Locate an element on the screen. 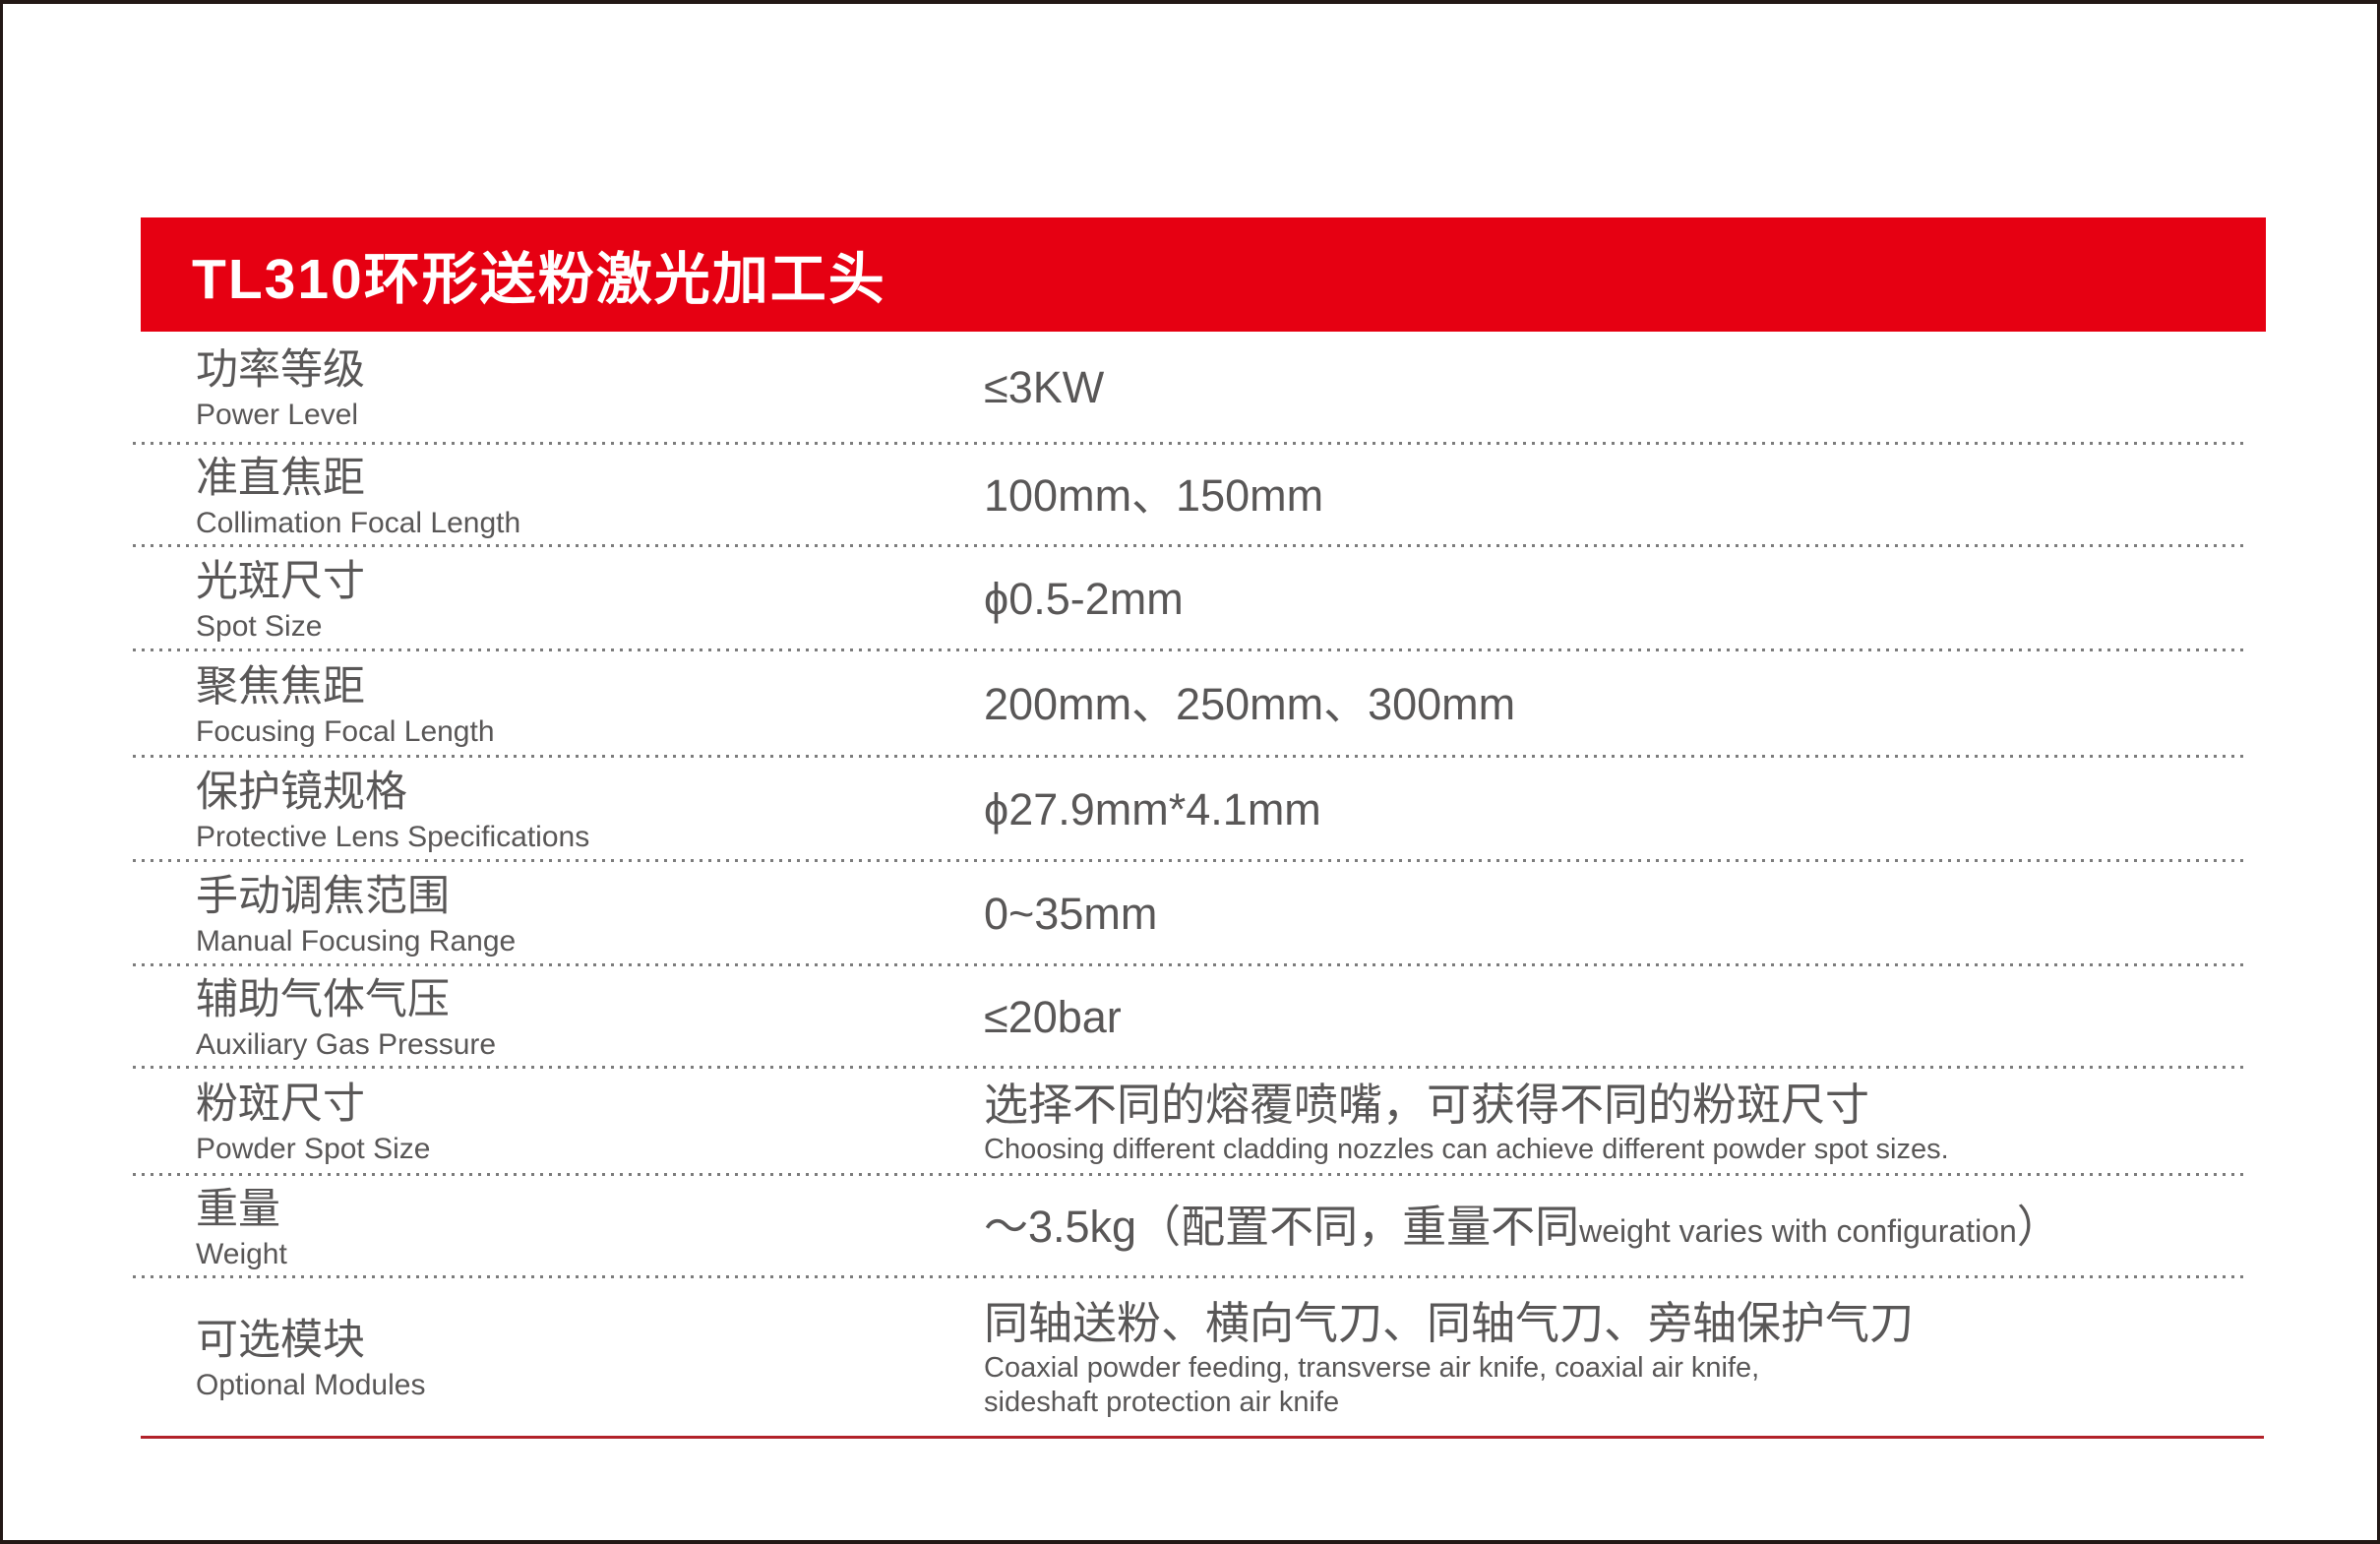  spec-value-text: ϕ0.5-2mm is located at coordinates (1084, 599).